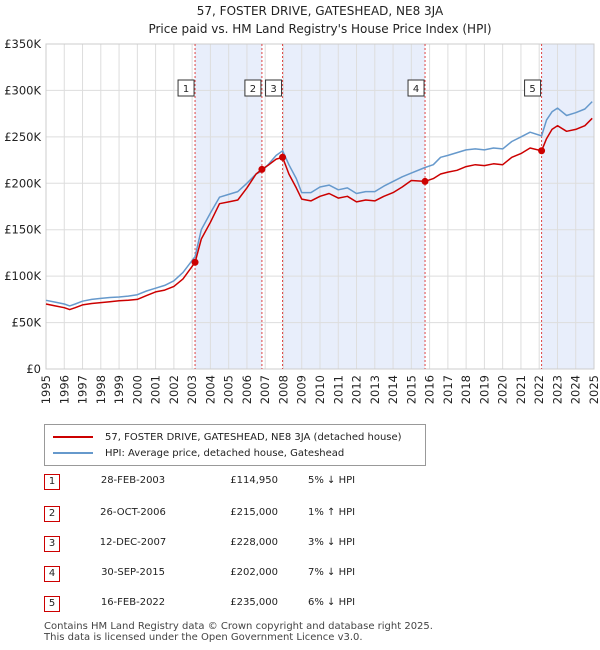  I want to click on sale-hpi-diff: 1% ↑ HPI, so click(332, 512).